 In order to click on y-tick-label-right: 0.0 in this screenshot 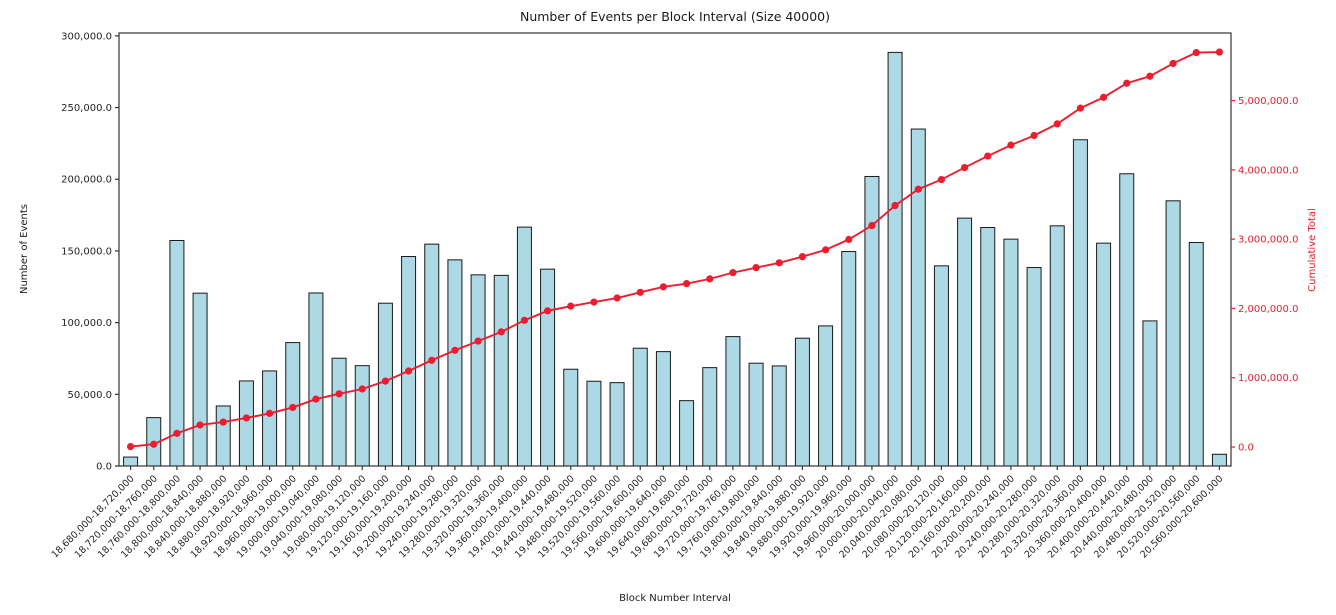, I will do `click(1246, 448)`.